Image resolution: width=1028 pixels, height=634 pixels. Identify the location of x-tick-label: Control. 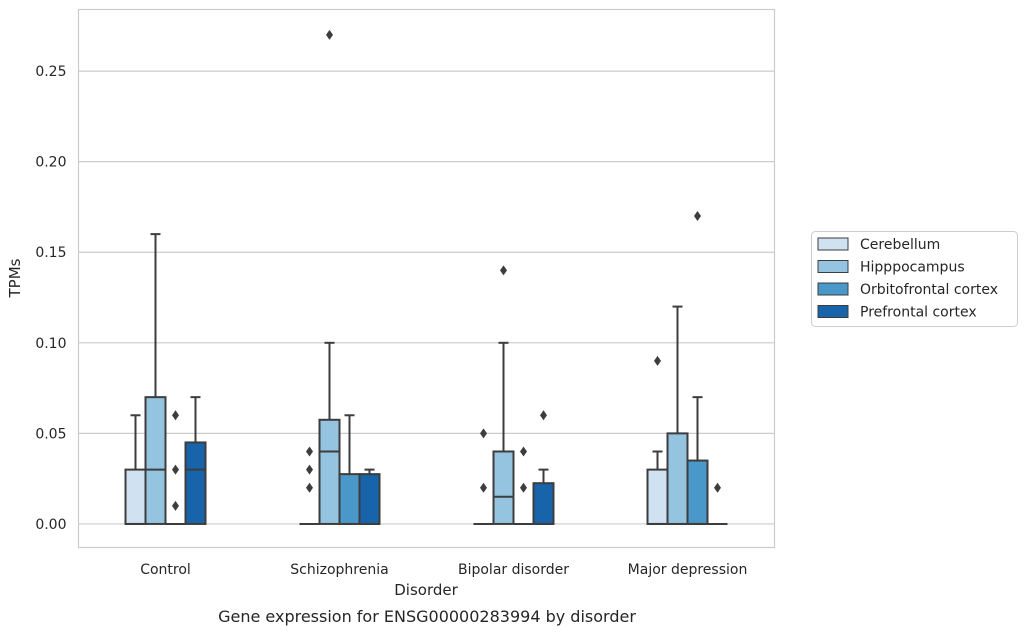
(165, 570).